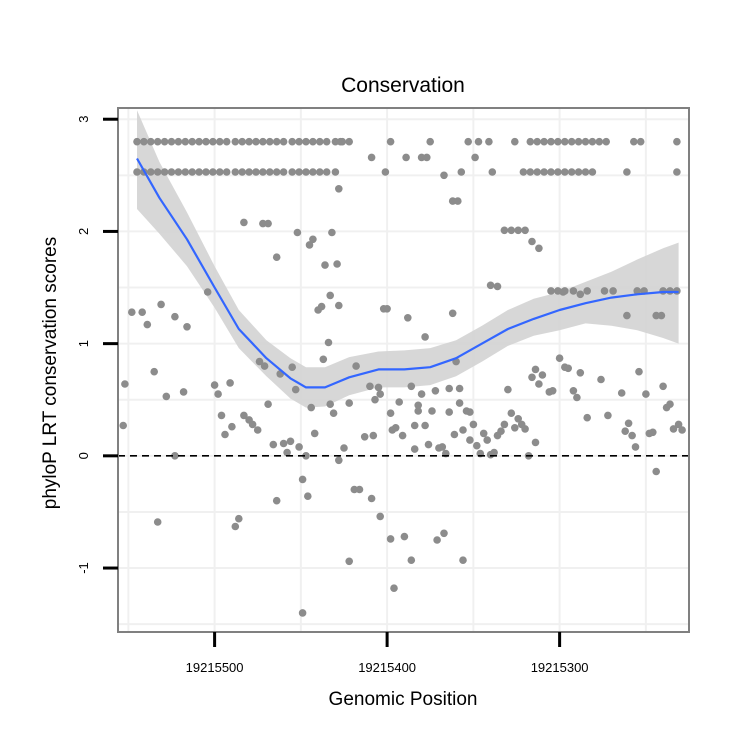  Describe the element at coordinates (560, 667) in the screenshot. I see `x-tick-label: 19215300` at that location.